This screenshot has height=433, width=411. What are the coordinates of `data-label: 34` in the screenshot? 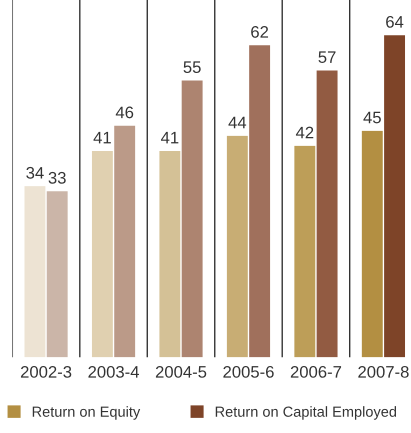 It's located at (35, 172).